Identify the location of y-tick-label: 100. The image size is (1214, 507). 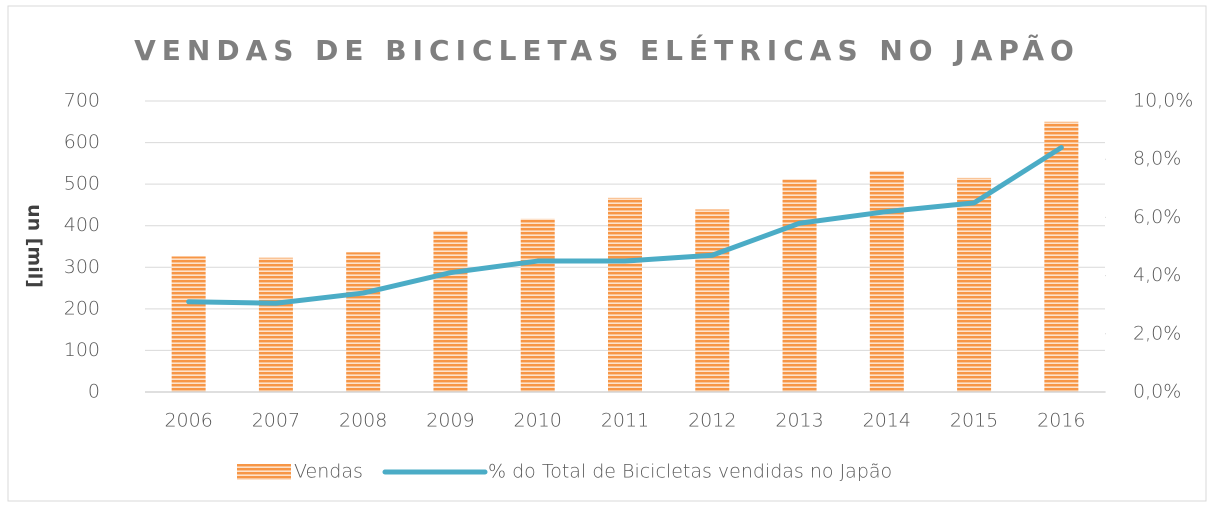
(82, 350).